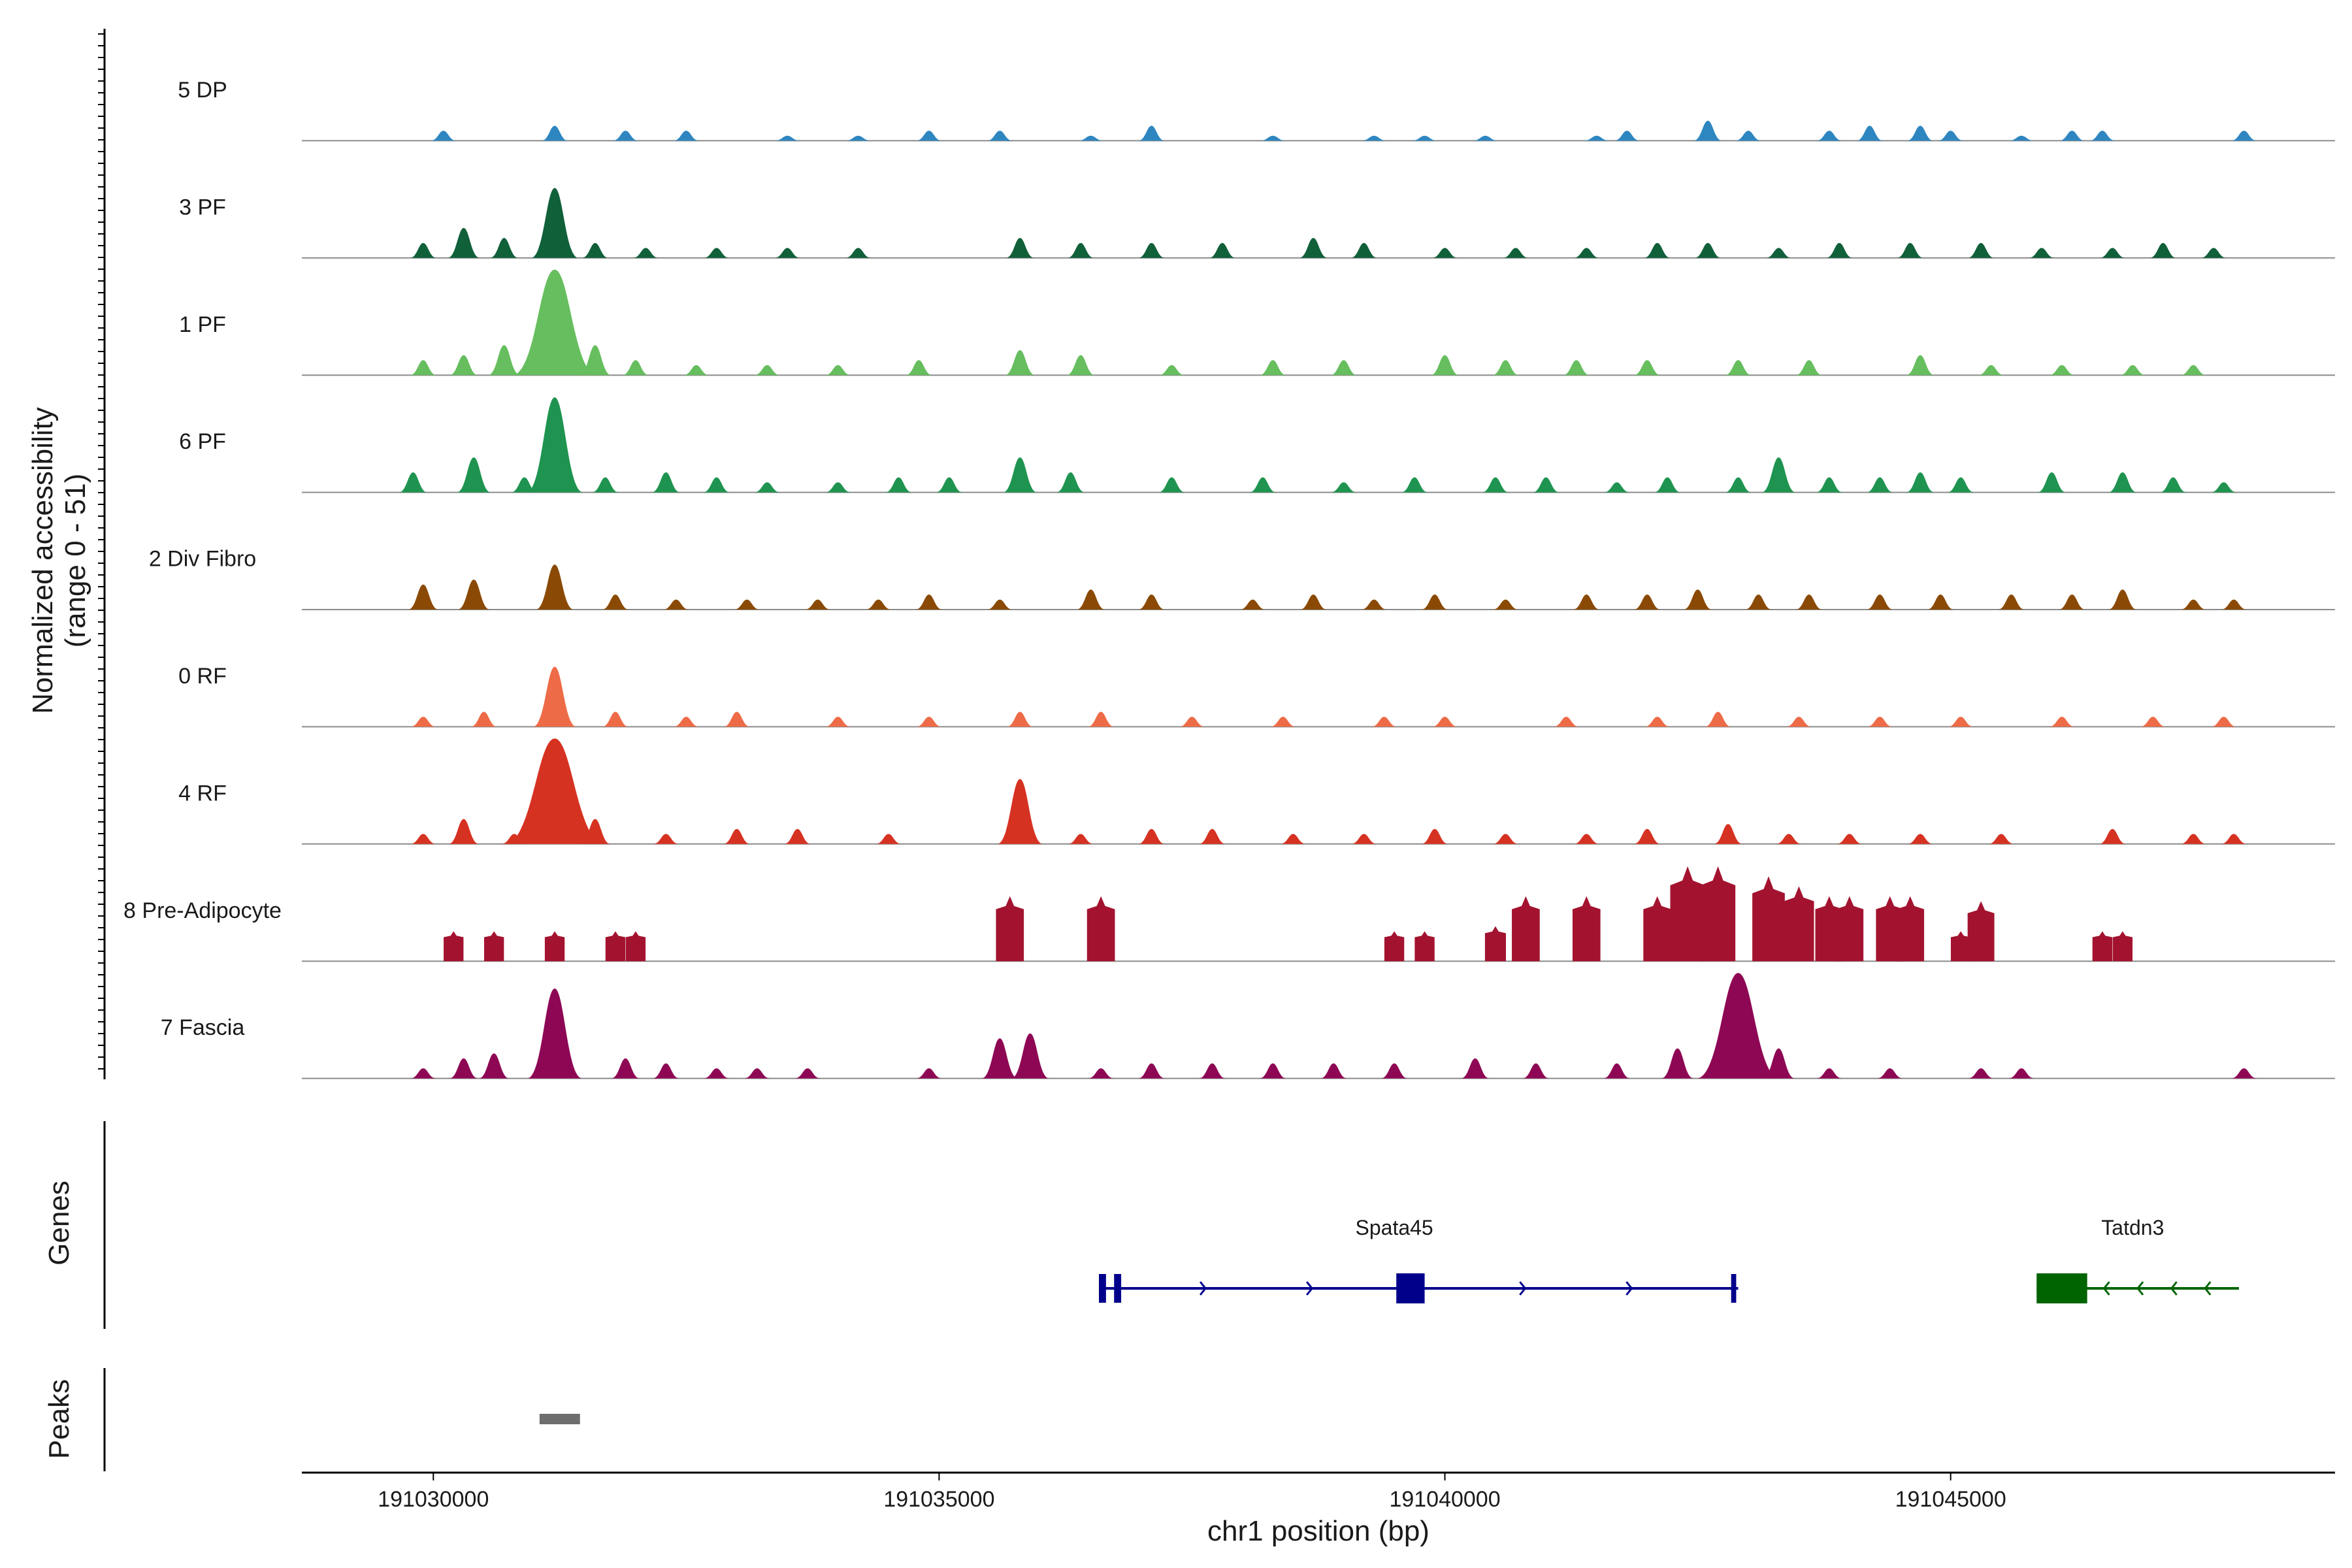 This screenshot has width=2352, height=1568. What do you see at coordinates (1242, 578) in the screenshot?
I see `track-4: 2 Div Fibro` at bounding box center [1242, 578].